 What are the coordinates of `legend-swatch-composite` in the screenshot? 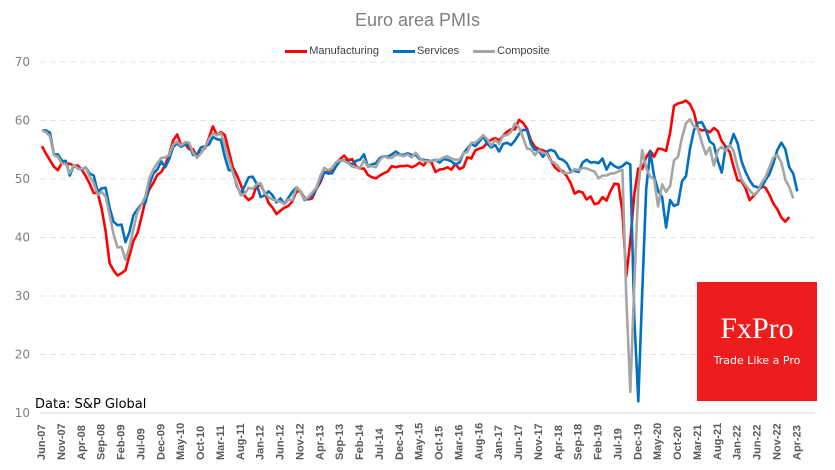 It's located at (484, 51).